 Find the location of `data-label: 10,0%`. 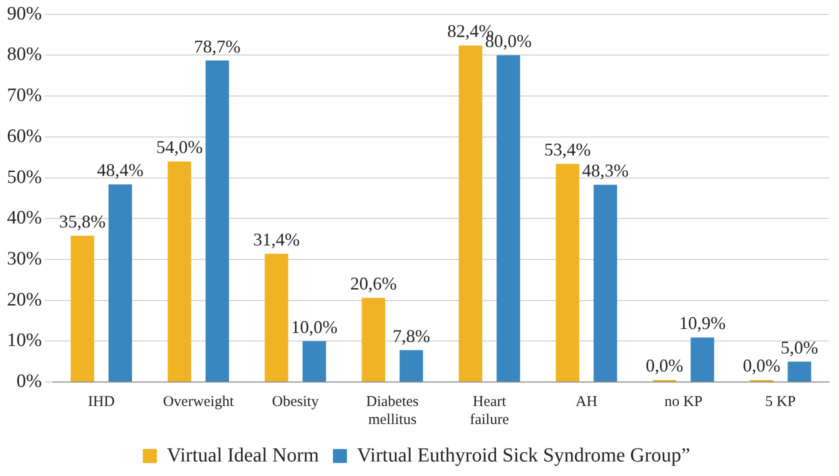

data-label: 10,0% is located at coordinates (314, 326).